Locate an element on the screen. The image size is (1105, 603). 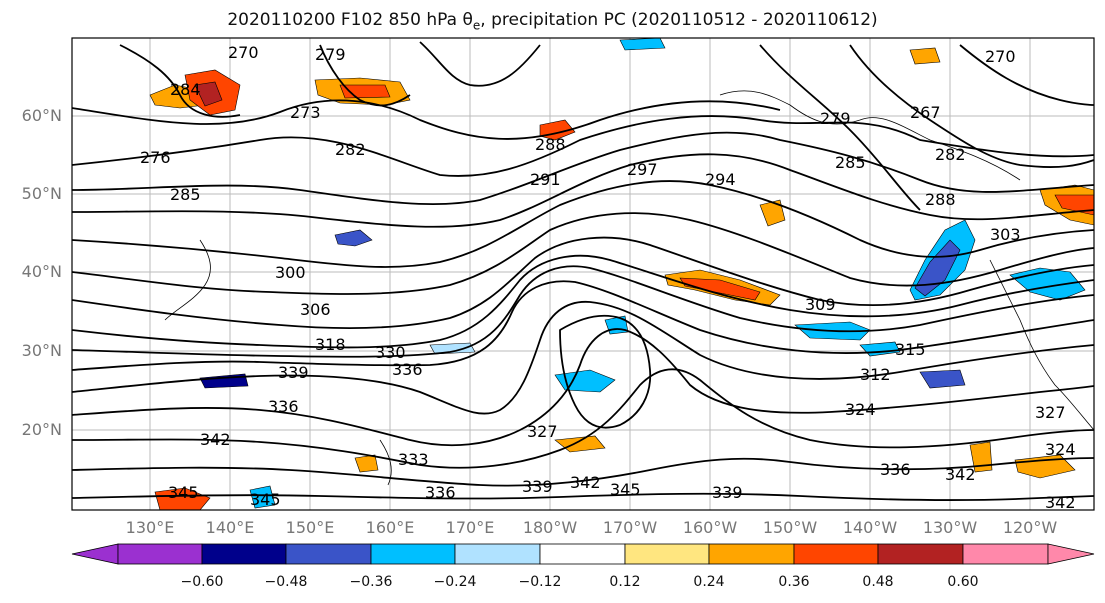
lon-label: 150°E is located at coordinates (310, 527).